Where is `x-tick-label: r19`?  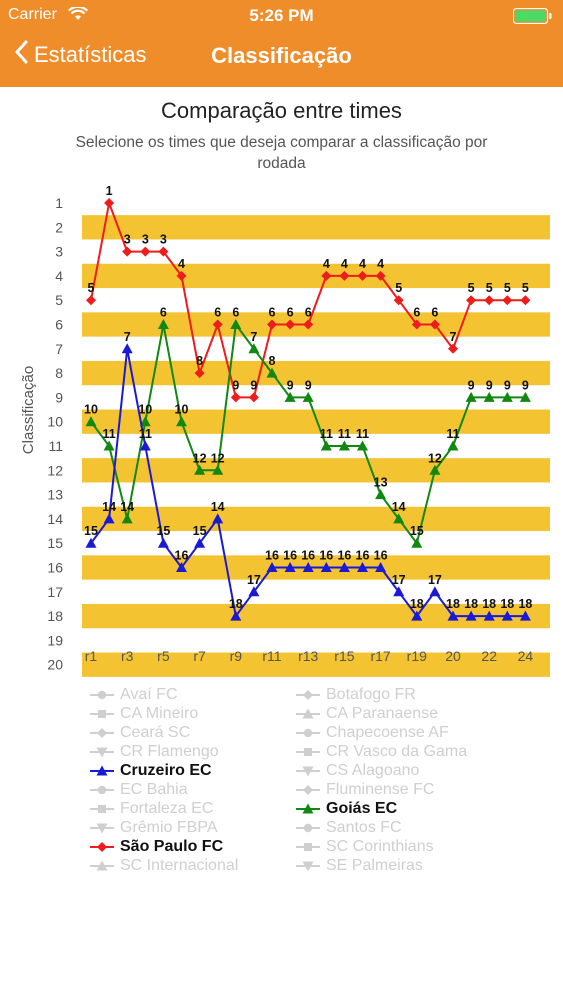
x-tick-label: r19 is located at coordinates (417, 656).